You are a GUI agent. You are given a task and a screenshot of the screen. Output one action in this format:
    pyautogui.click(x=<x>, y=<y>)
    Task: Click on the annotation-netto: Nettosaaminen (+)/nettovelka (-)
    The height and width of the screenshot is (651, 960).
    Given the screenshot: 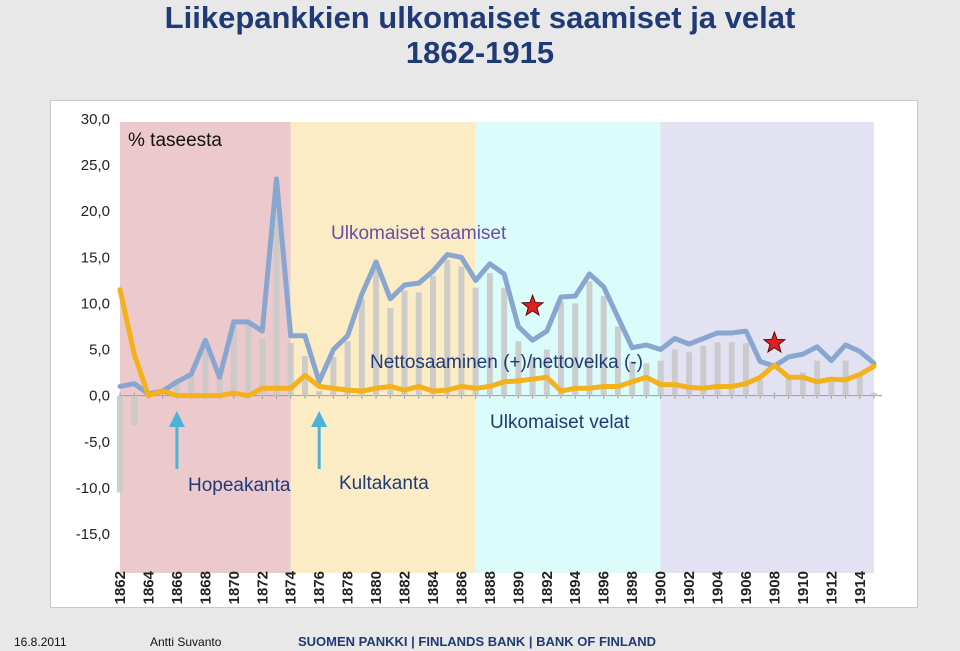 What is the action you would take?
    pyautogui.click(x=506, y=362)
    